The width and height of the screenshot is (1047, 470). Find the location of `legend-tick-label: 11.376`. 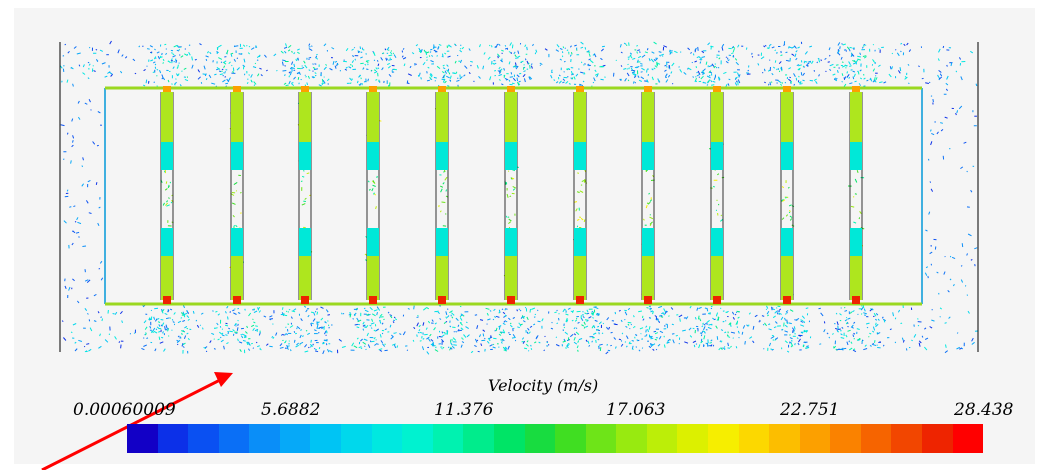

legend-tick-label: 11.376 is located at coordinates (464, 410).